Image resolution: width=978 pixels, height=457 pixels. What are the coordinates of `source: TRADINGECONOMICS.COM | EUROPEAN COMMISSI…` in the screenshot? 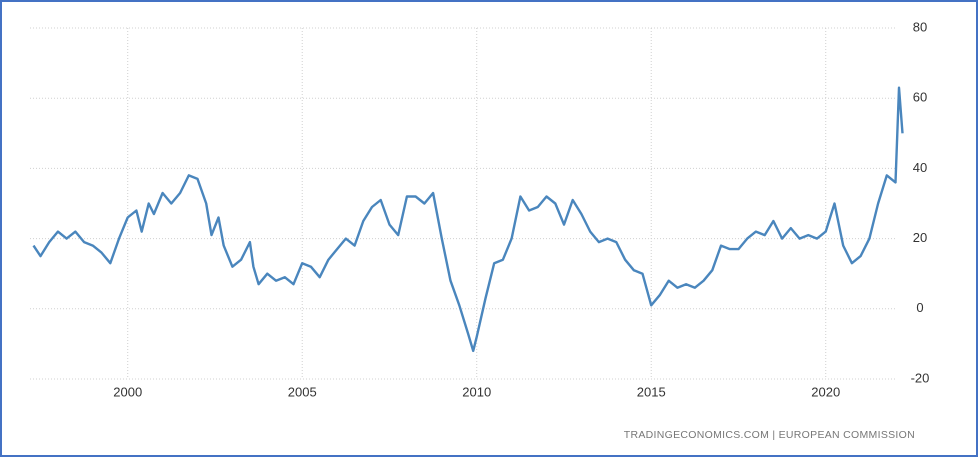 It's located at (769, 435).